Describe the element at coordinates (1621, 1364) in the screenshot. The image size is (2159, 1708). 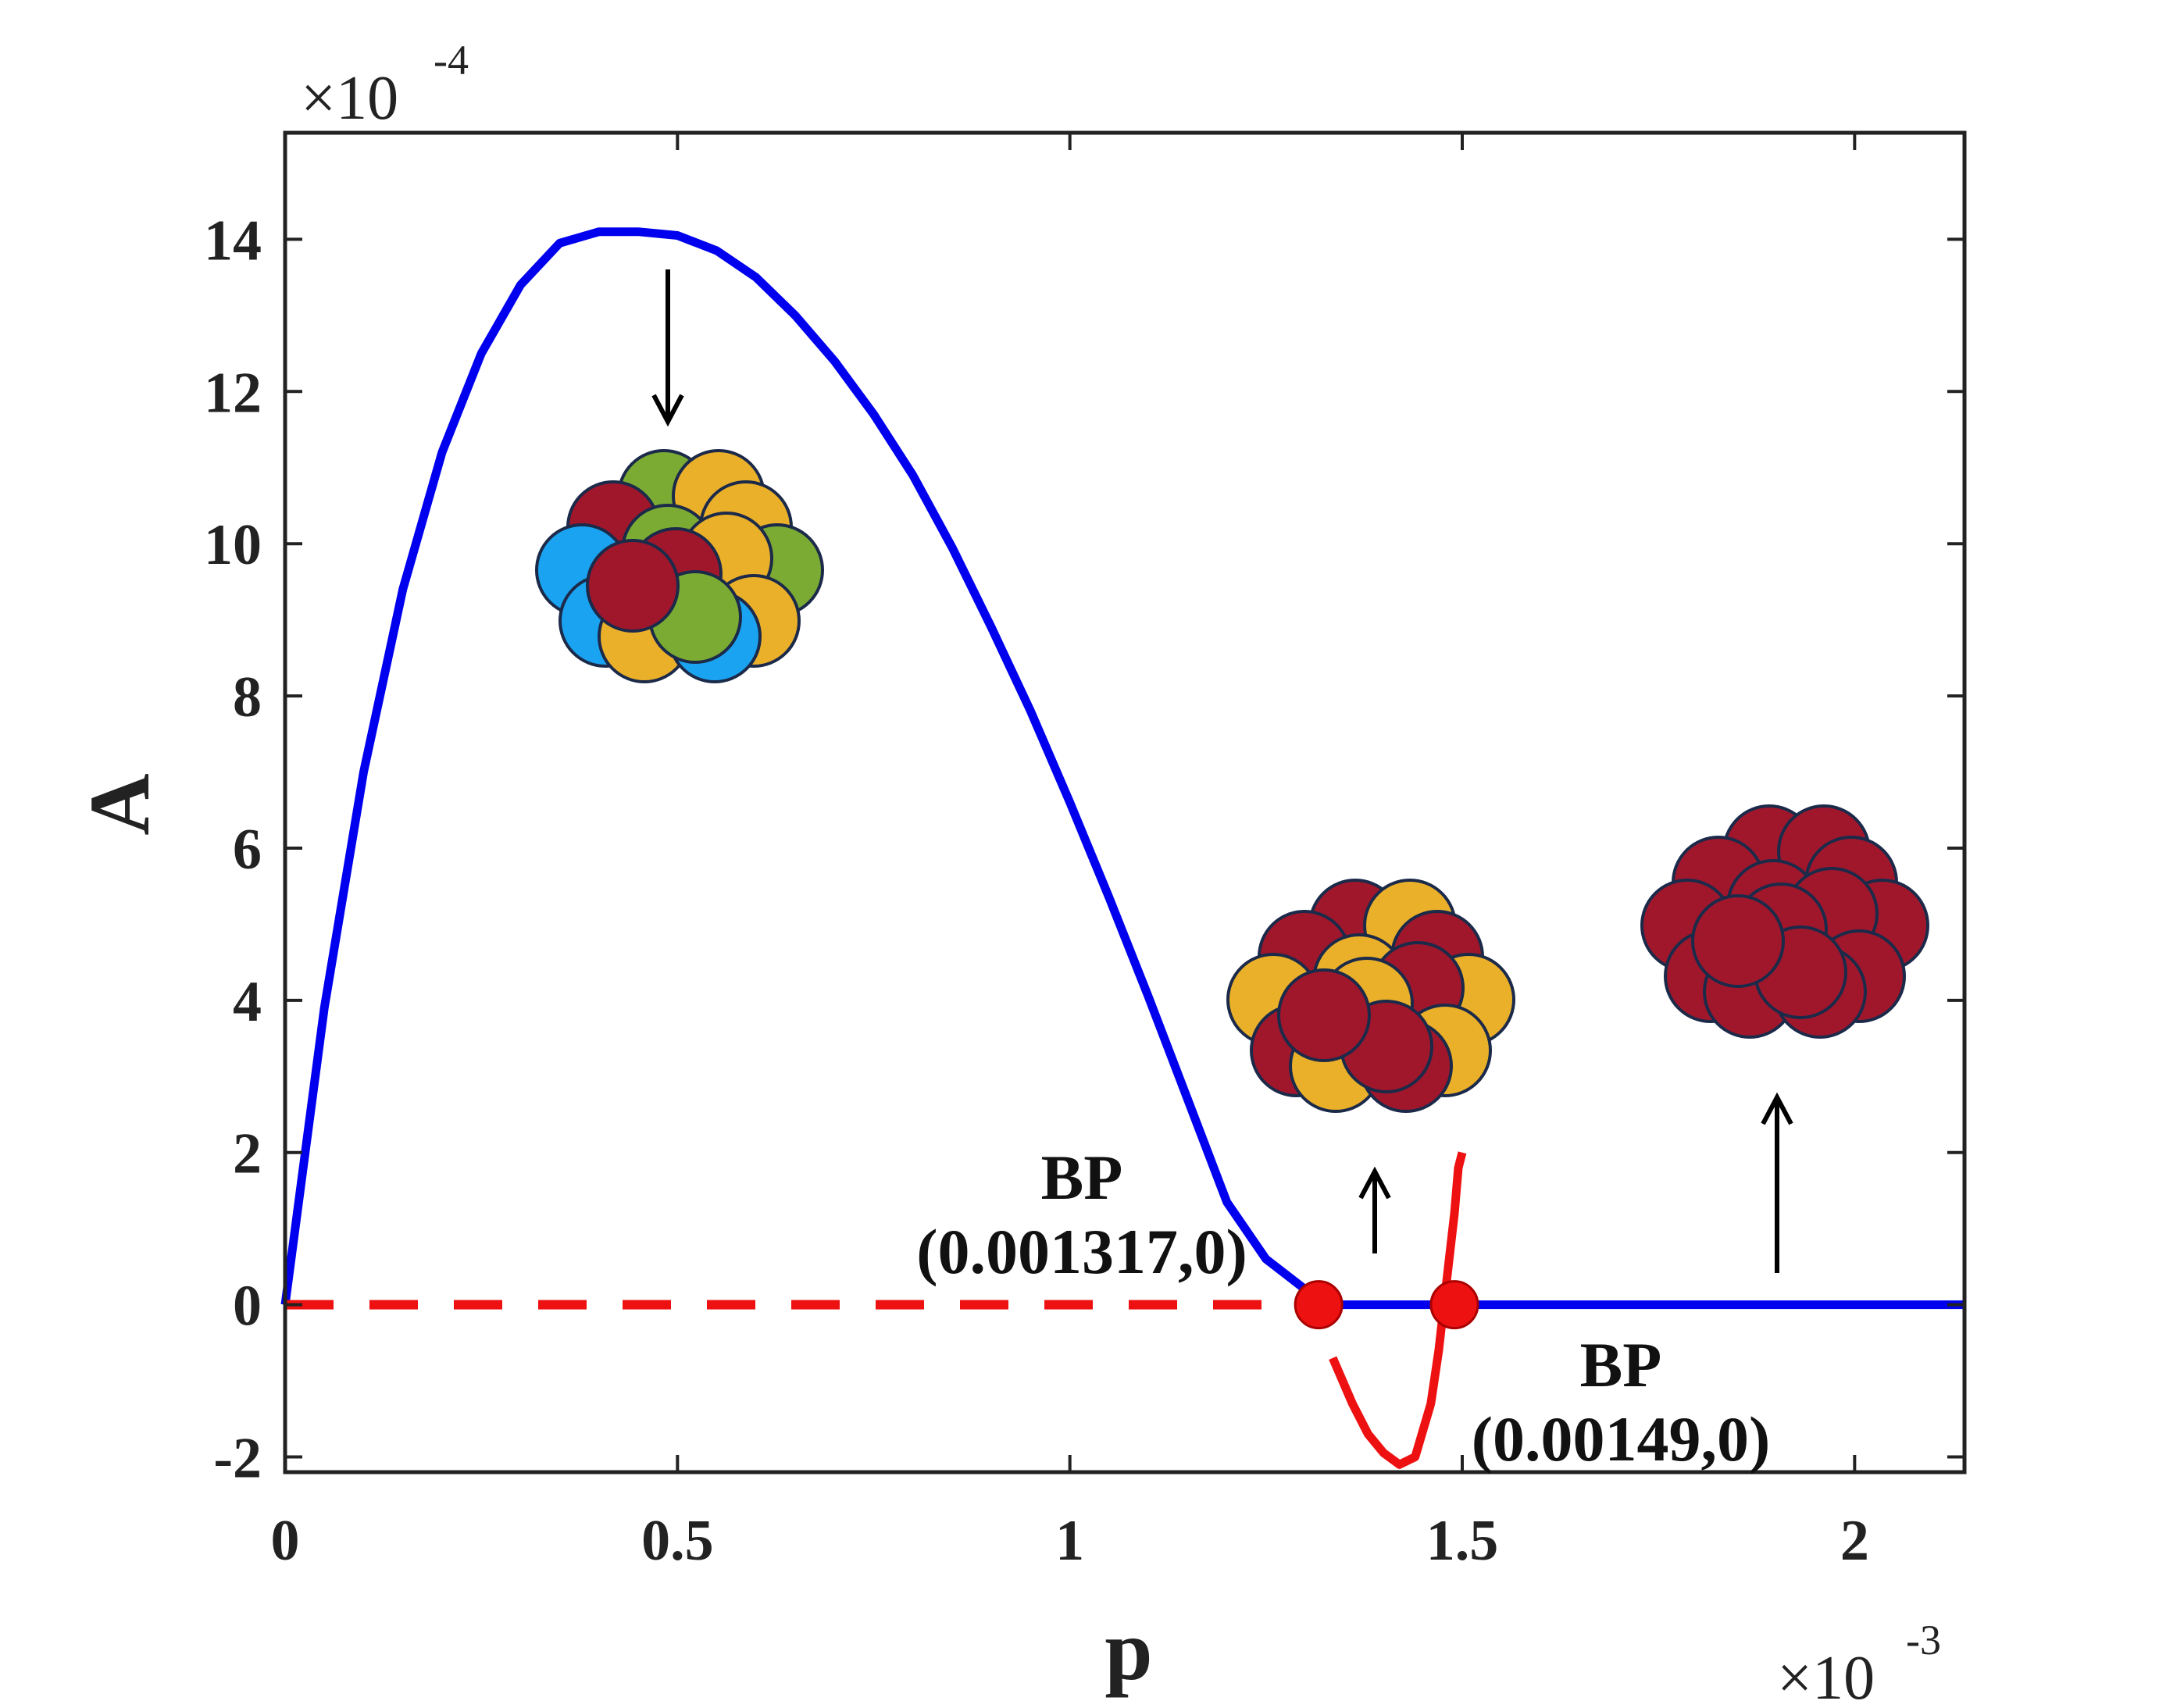
I see `bp2-label-title: BP` at that location.